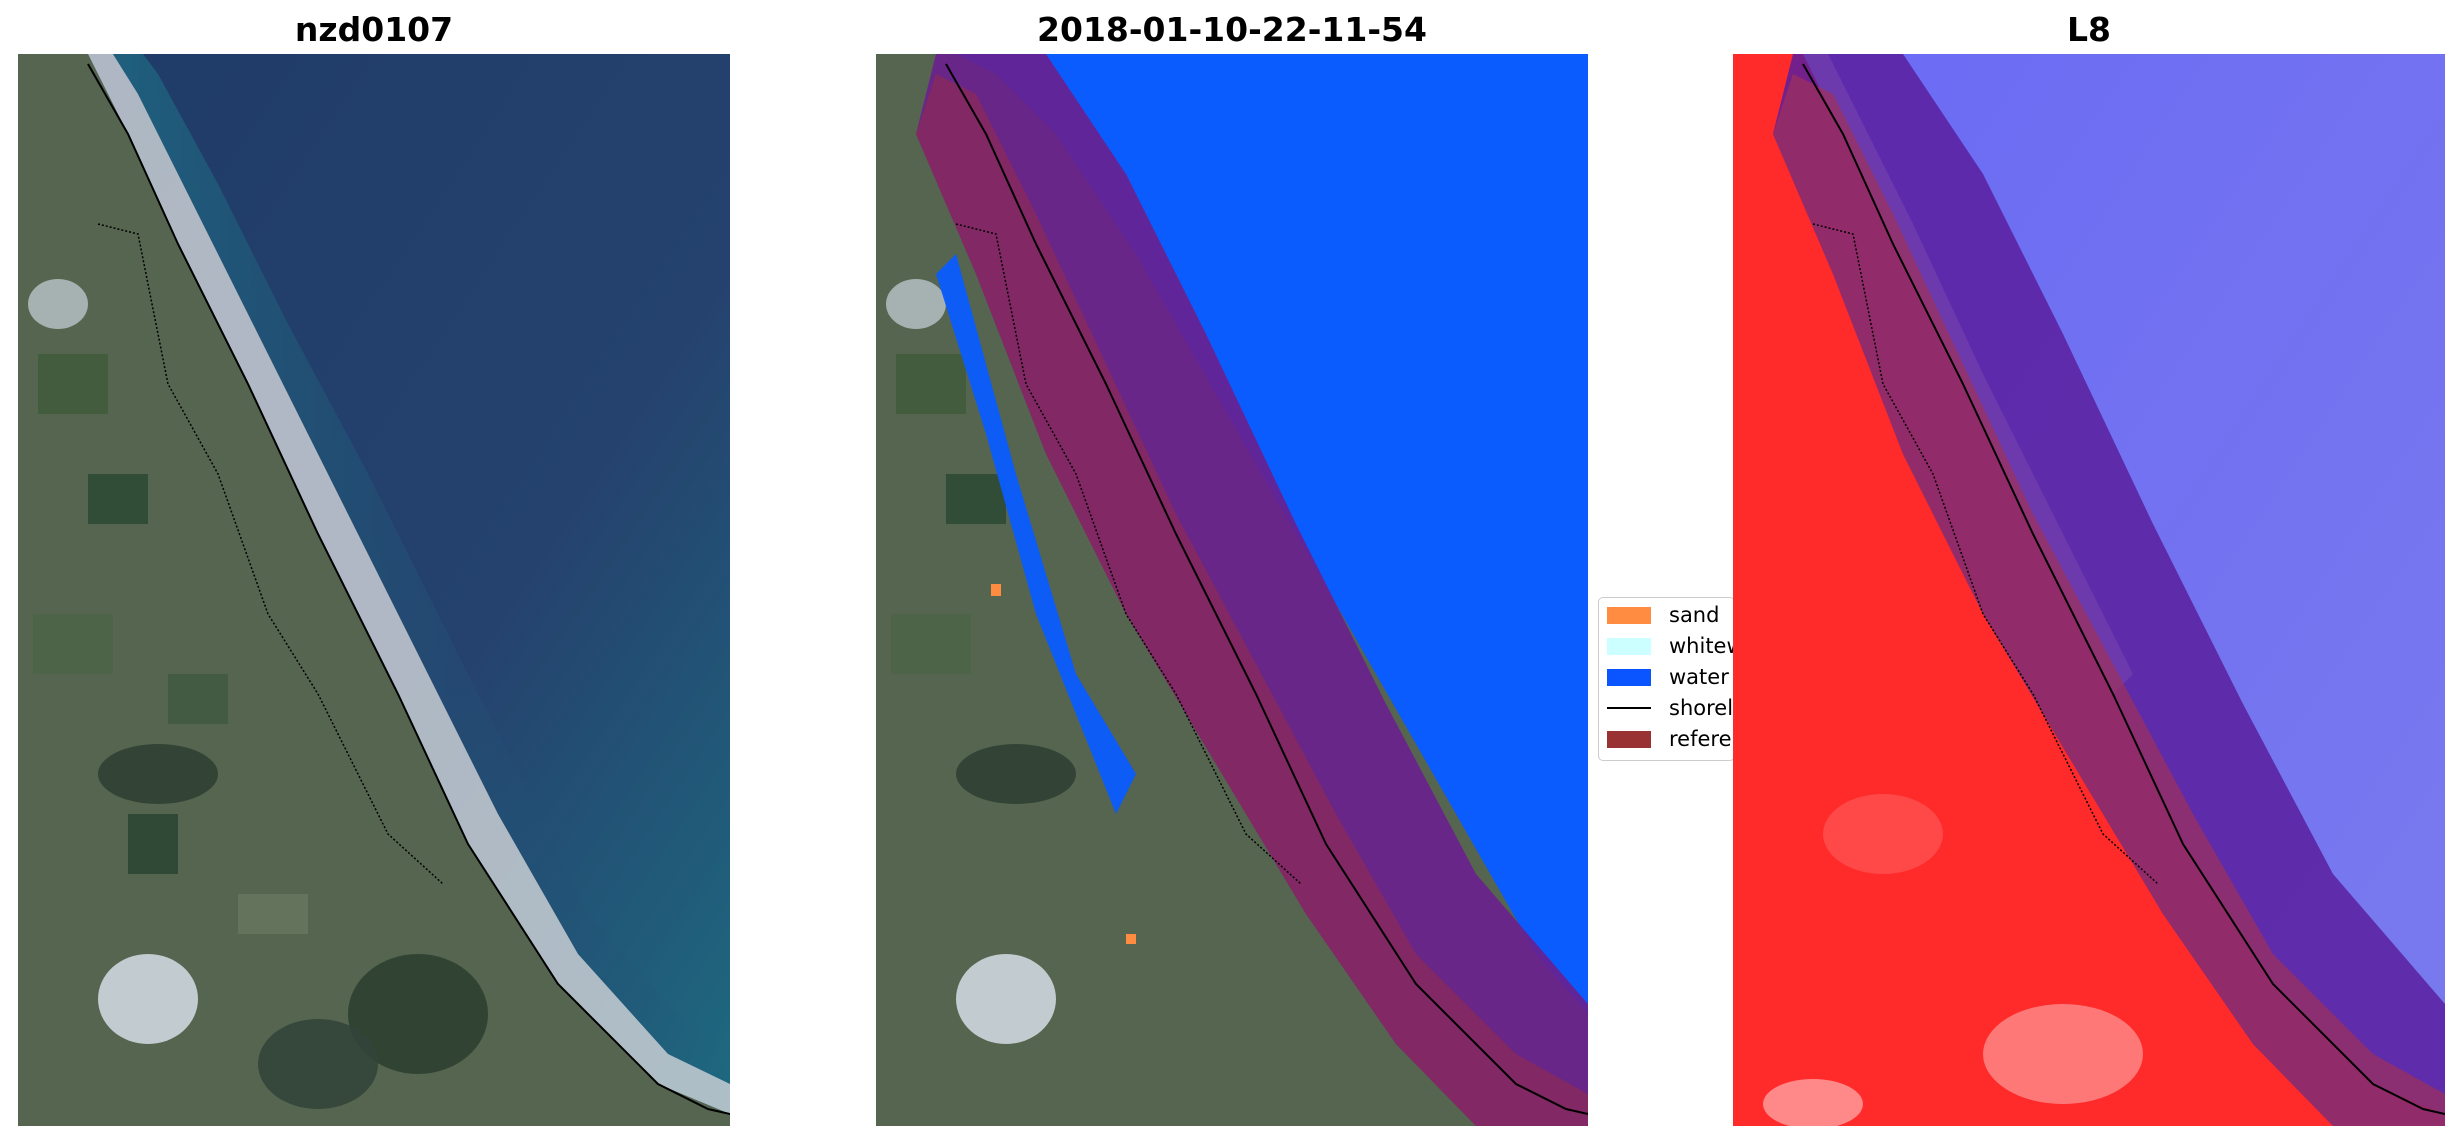 This screenshot has height=1140, width=2460. What do you see at coordinates (1629, 646) in the screenshot?
I see `whitewater-swatch` at bounding box center [1629, 646].